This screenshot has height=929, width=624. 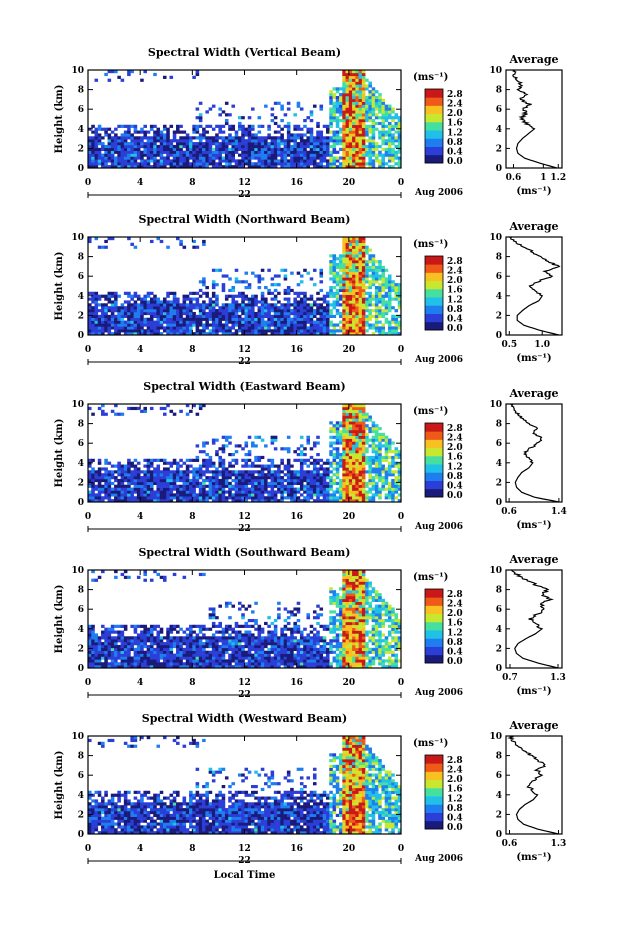 I want to click on avg-y-tick-label: 6, so click(x=499, y=110).